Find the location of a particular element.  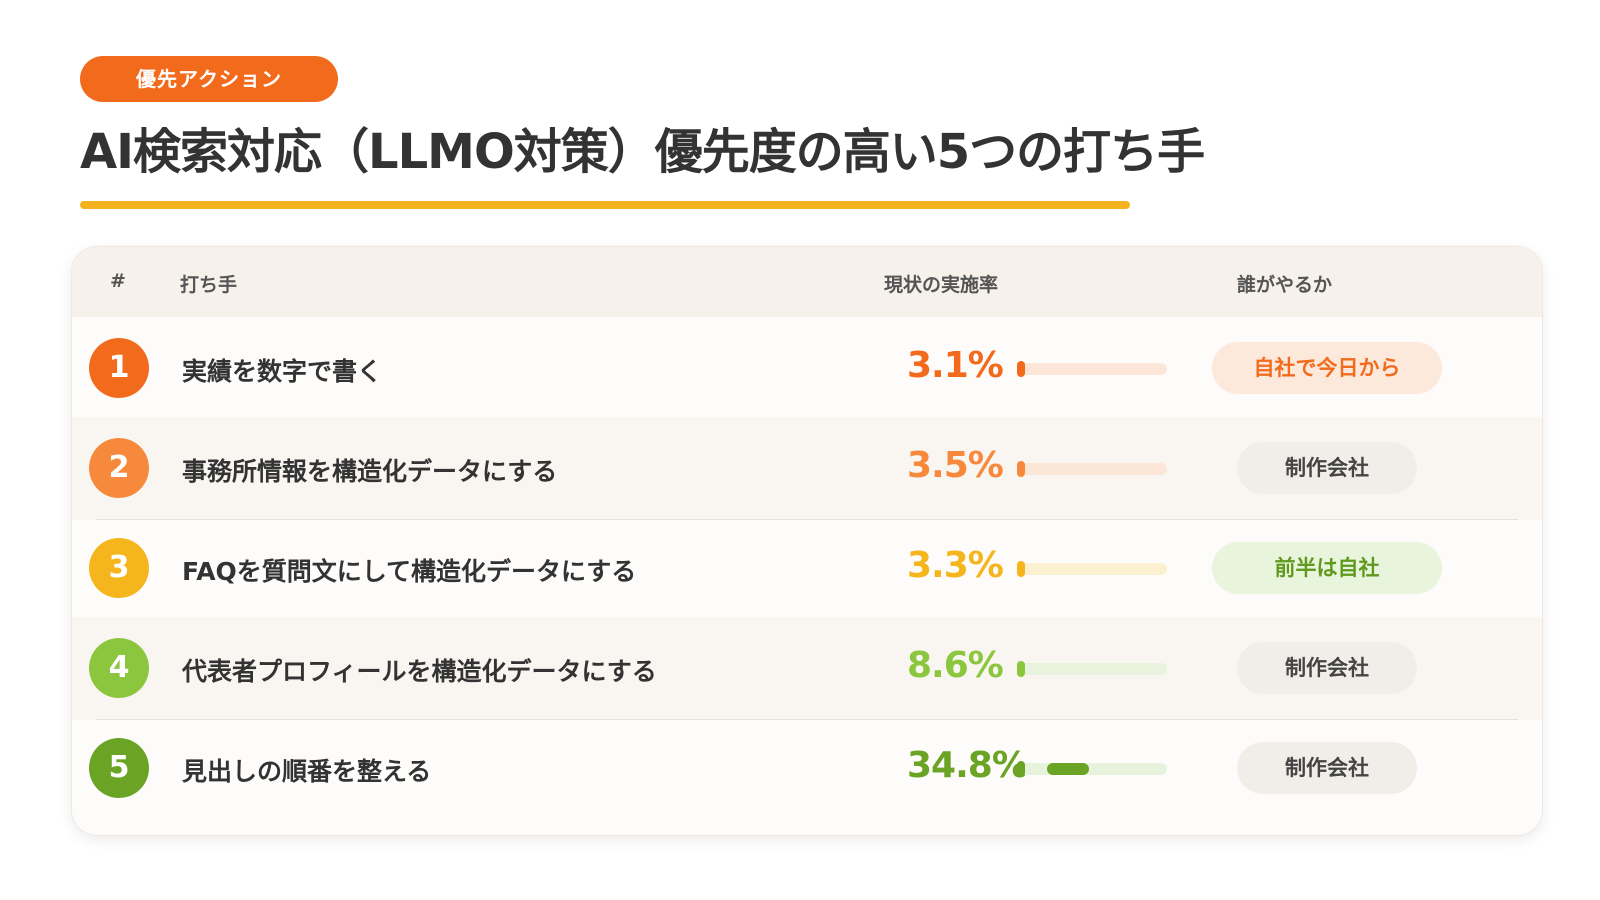

action-label: 実績を数字で書く is located at coordinates (282, 371).